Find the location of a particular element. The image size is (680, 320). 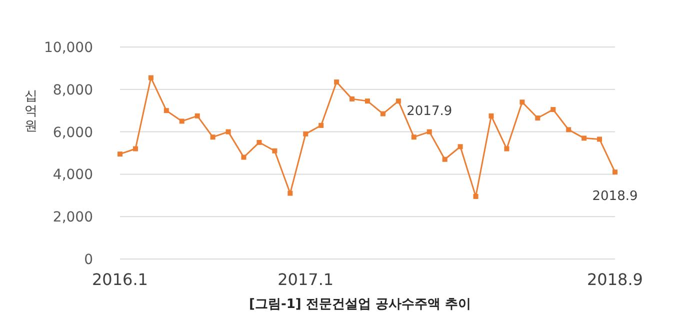

y-tick-label: 0 is located at coordinates (88, 260).